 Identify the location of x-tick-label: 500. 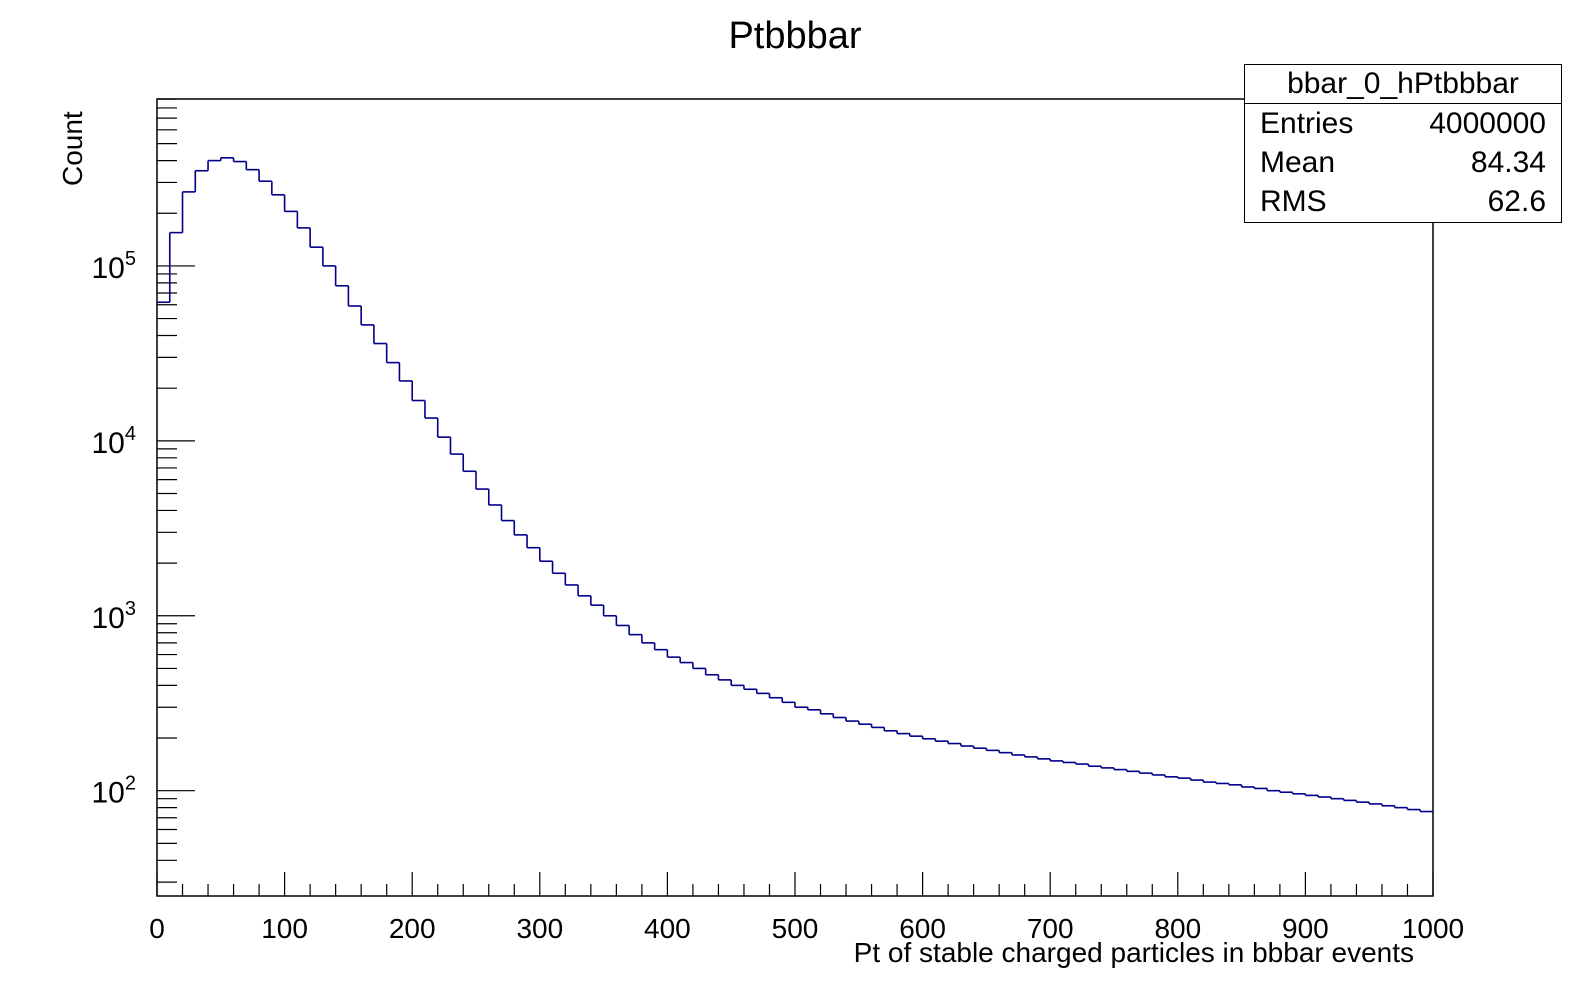
(795, 928).